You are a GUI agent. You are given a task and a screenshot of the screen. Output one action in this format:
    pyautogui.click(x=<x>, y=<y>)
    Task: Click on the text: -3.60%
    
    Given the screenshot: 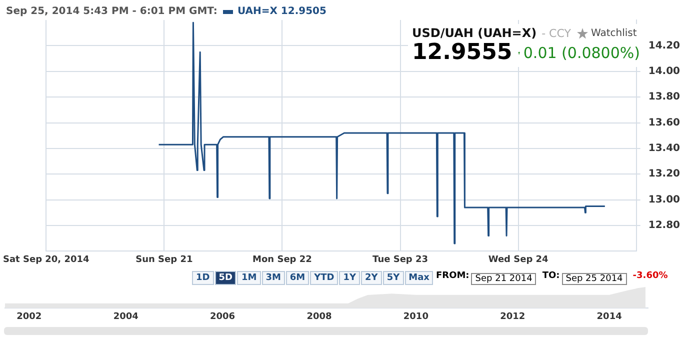 What is the action you would take?
    pyautogui.click(x=650, y=275)
    